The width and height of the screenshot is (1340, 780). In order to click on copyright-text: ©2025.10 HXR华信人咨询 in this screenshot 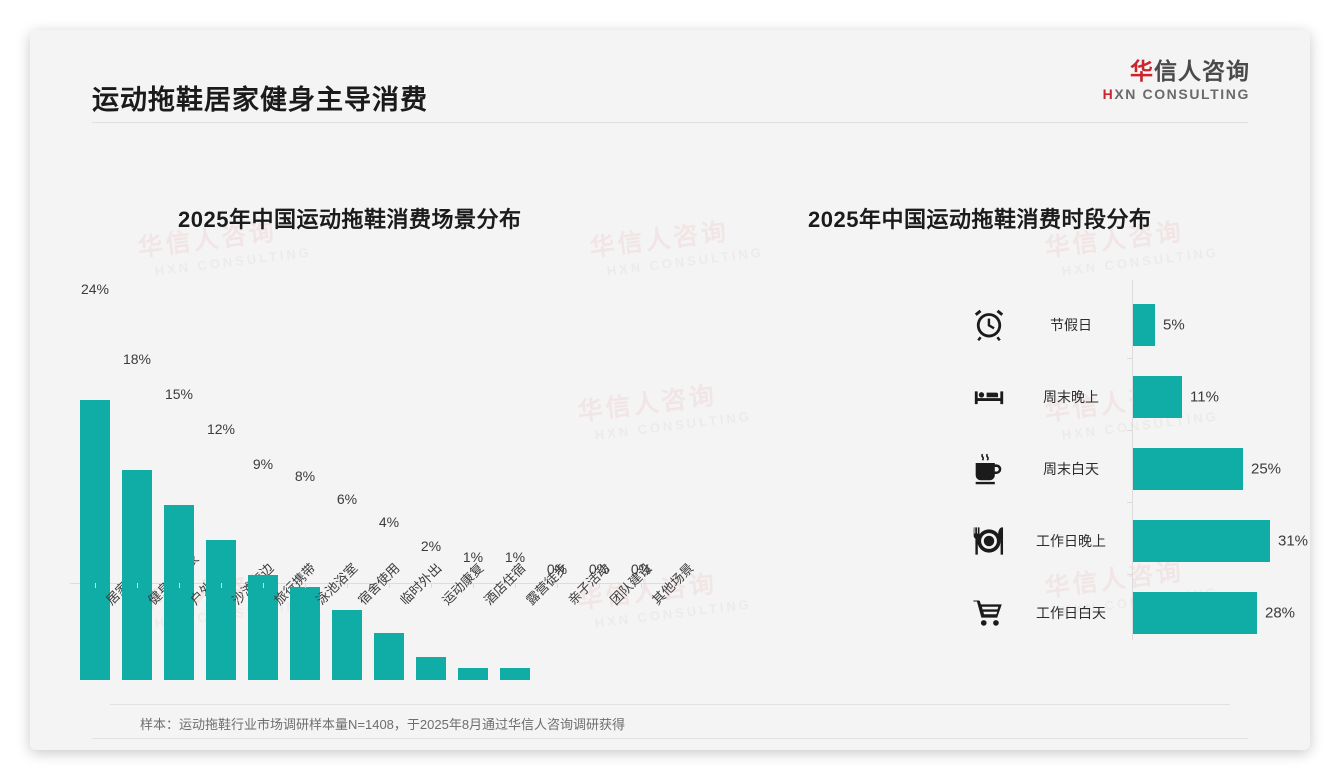, I will do `click(210, 749)`.